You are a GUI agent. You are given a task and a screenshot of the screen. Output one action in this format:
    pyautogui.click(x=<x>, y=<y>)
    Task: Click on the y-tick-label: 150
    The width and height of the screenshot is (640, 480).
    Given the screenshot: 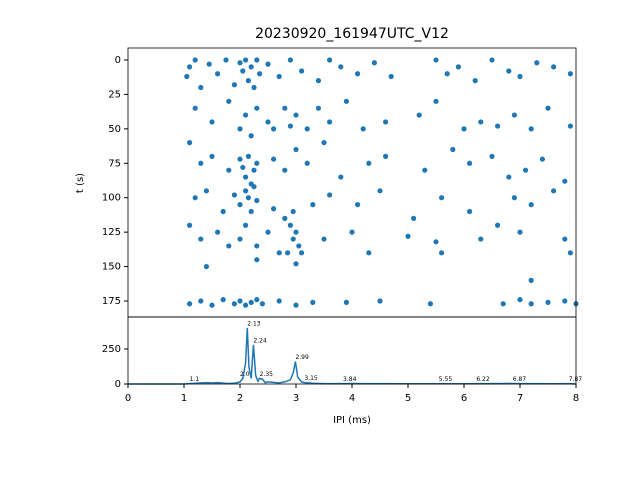 What is the action you would take?
    pyautogui.click(x=111, y=267)
    